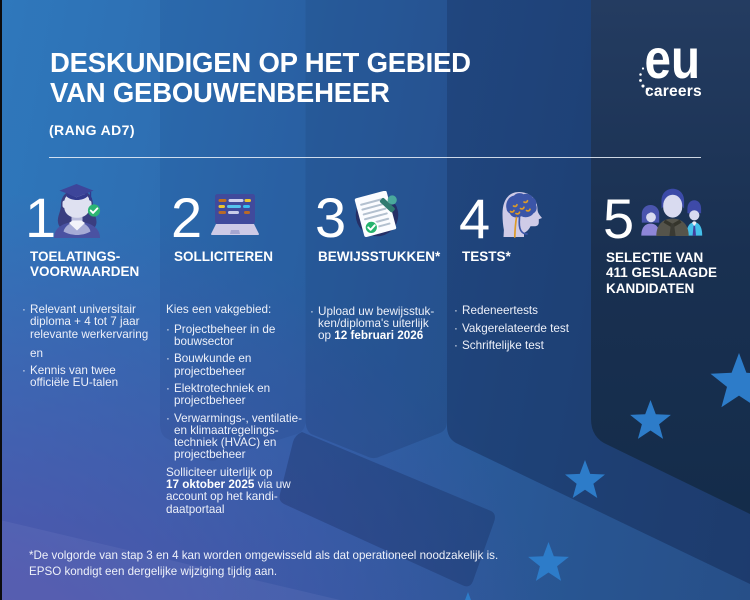 The image size is (750, 600). I want to click on svg-text: eu, so click(673, 67).